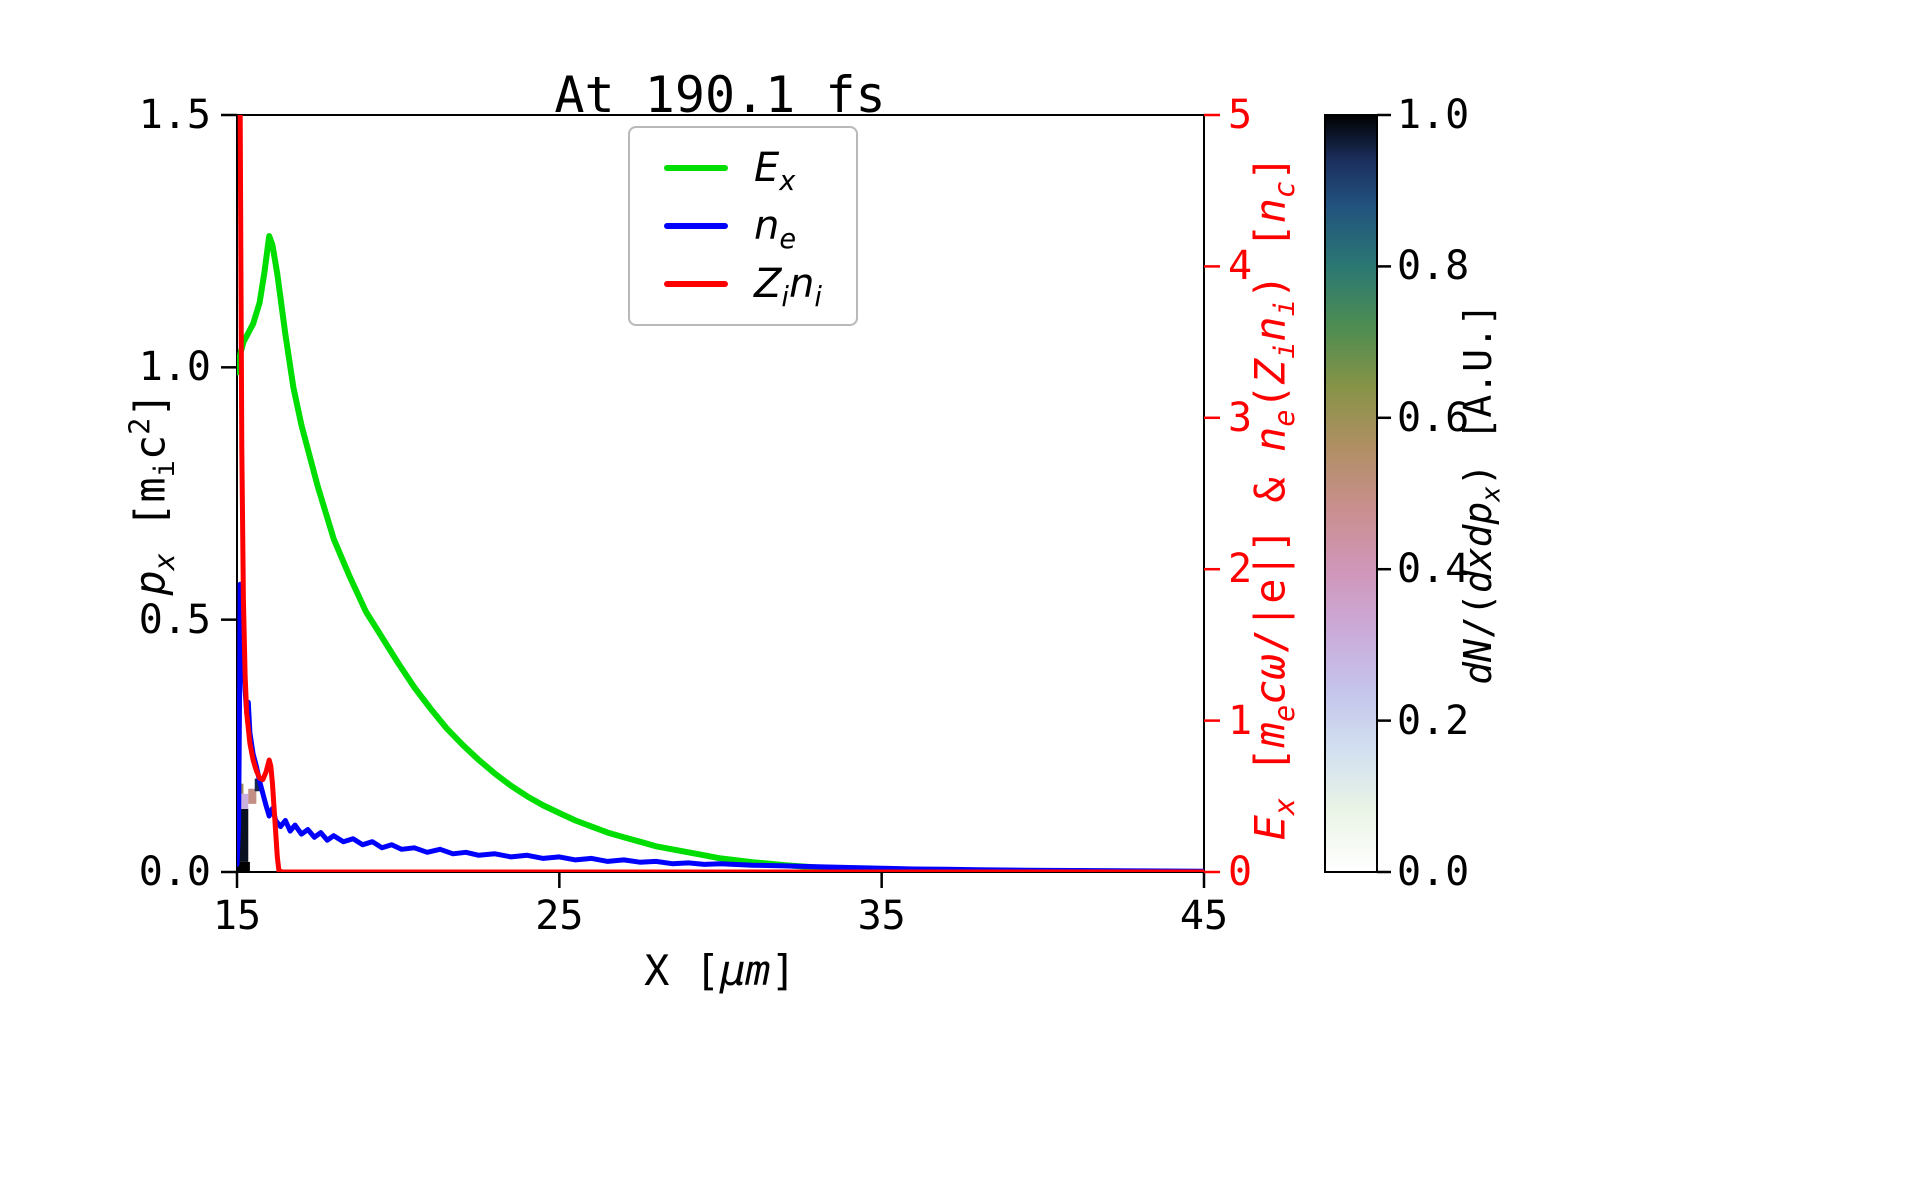  What do you see at coordinates (151, 494) in the screenshot?
I see `y-axis-label-left: px [mic2]` at bounding box center [151, 494].